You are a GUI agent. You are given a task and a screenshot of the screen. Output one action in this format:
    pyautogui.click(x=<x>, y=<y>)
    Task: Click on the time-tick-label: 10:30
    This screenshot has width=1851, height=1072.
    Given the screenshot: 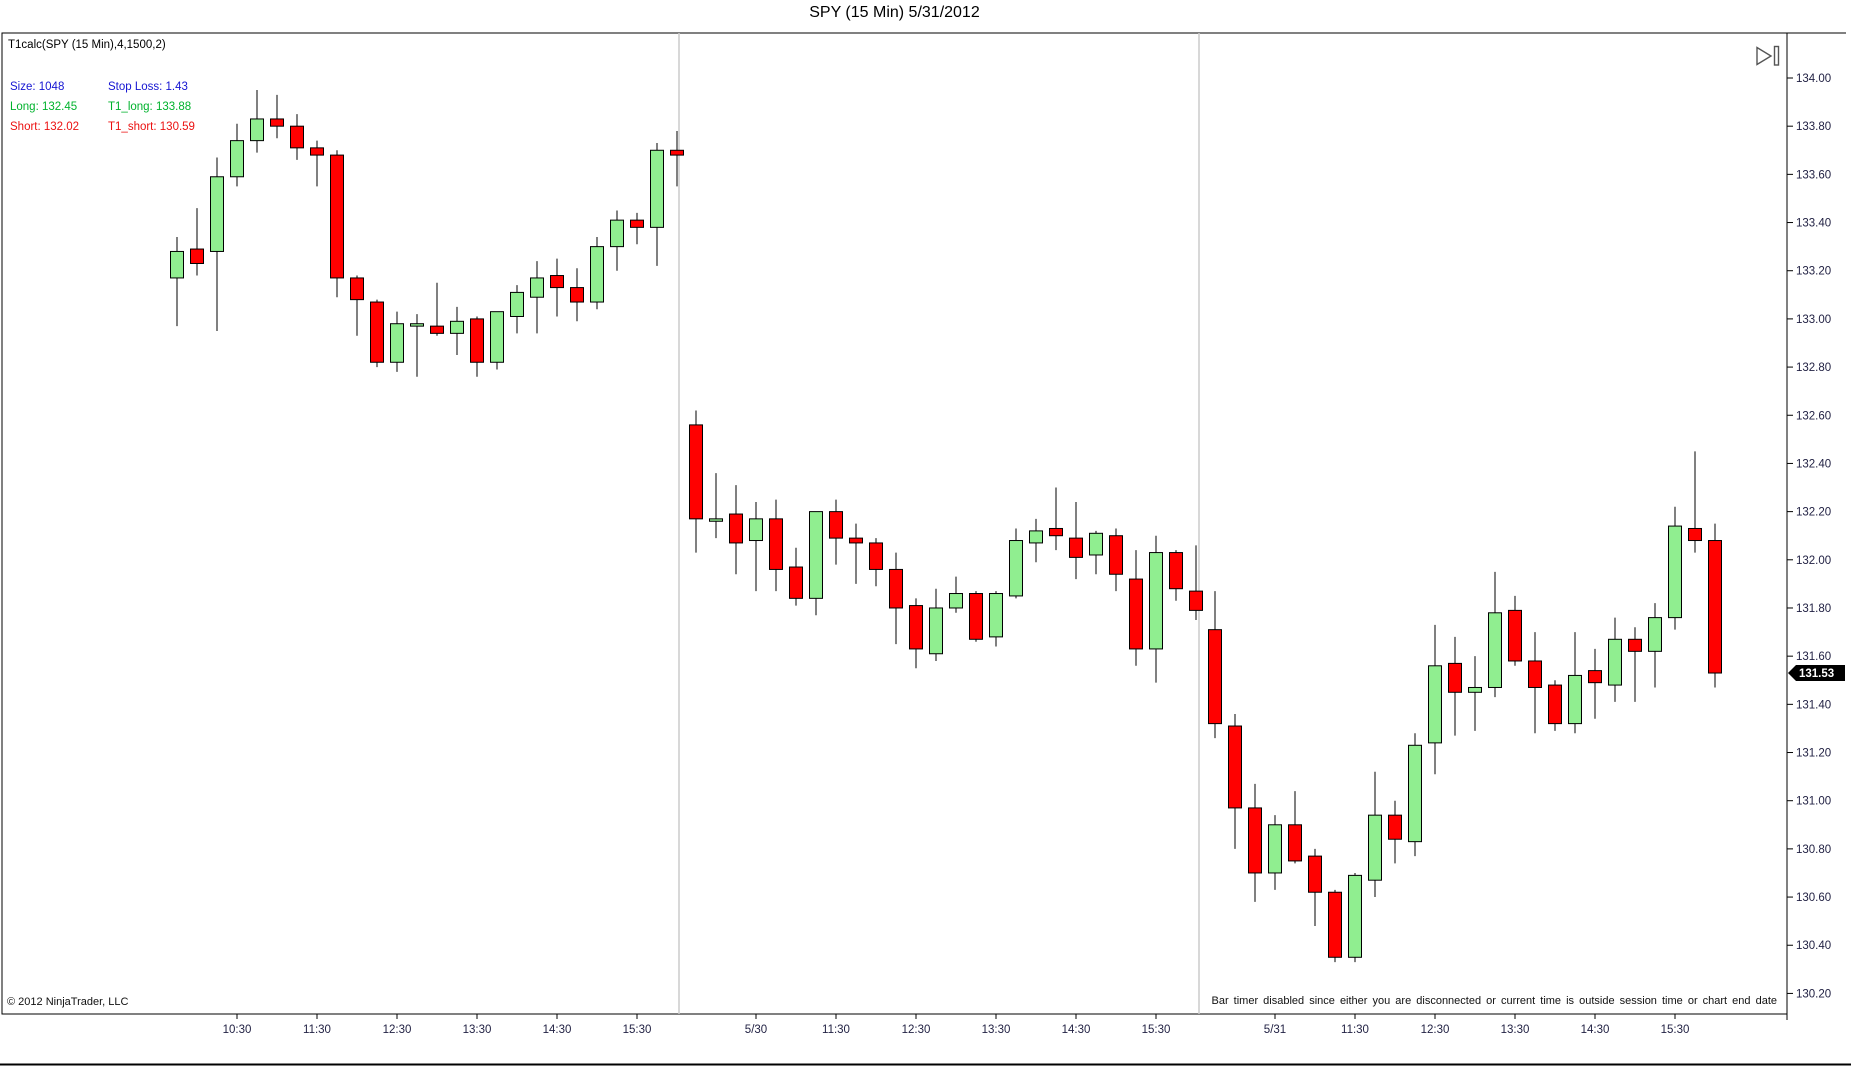 What is the action you would take?
    pyautogui.click(x=237, y=1030)
    